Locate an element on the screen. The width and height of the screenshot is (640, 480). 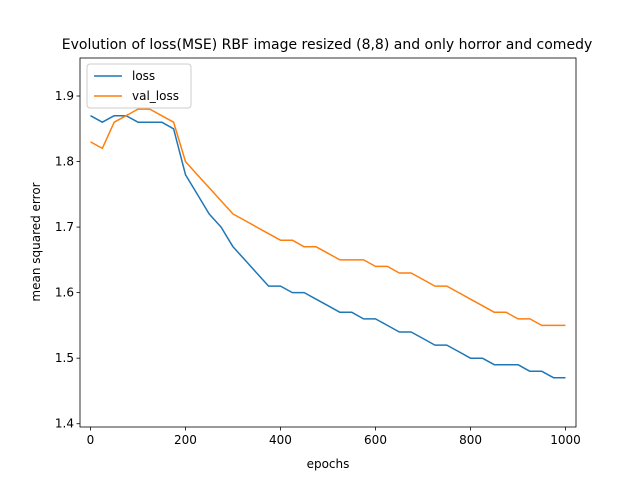
x-tick-label: 400 is located at coordinates (280, 440).